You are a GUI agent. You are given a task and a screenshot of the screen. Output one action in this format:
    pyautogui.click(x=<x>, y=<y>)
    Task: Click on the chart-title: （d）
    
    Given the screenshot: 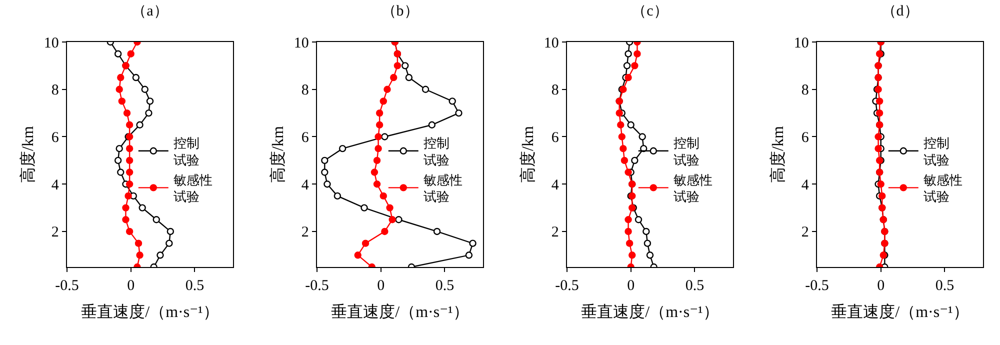 What is the action you would take?
    pyautogui.click(x=900, y=12)
    